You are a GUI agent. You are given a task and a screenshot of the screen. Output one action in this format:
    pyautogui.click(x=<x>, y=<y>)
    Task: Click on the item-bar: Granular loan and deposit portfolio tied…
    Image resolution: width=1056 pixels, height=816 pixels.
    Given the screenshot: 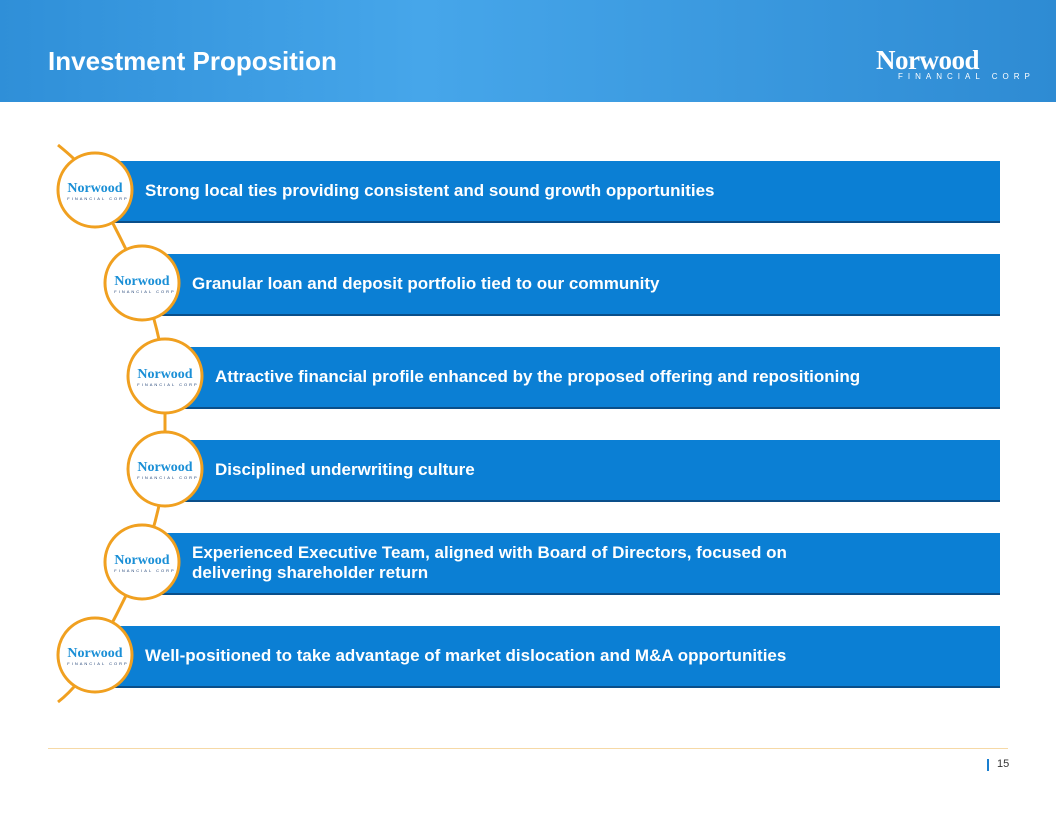 What is the action you would take?
    pyautogui.click(x=578, y=285)
    